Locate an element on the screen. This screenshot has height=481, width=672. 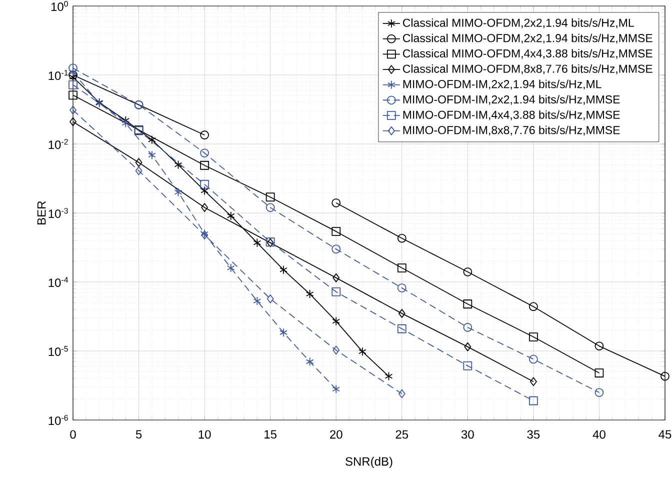
x-tick-label: 40 is located at coordinates (599, 434).